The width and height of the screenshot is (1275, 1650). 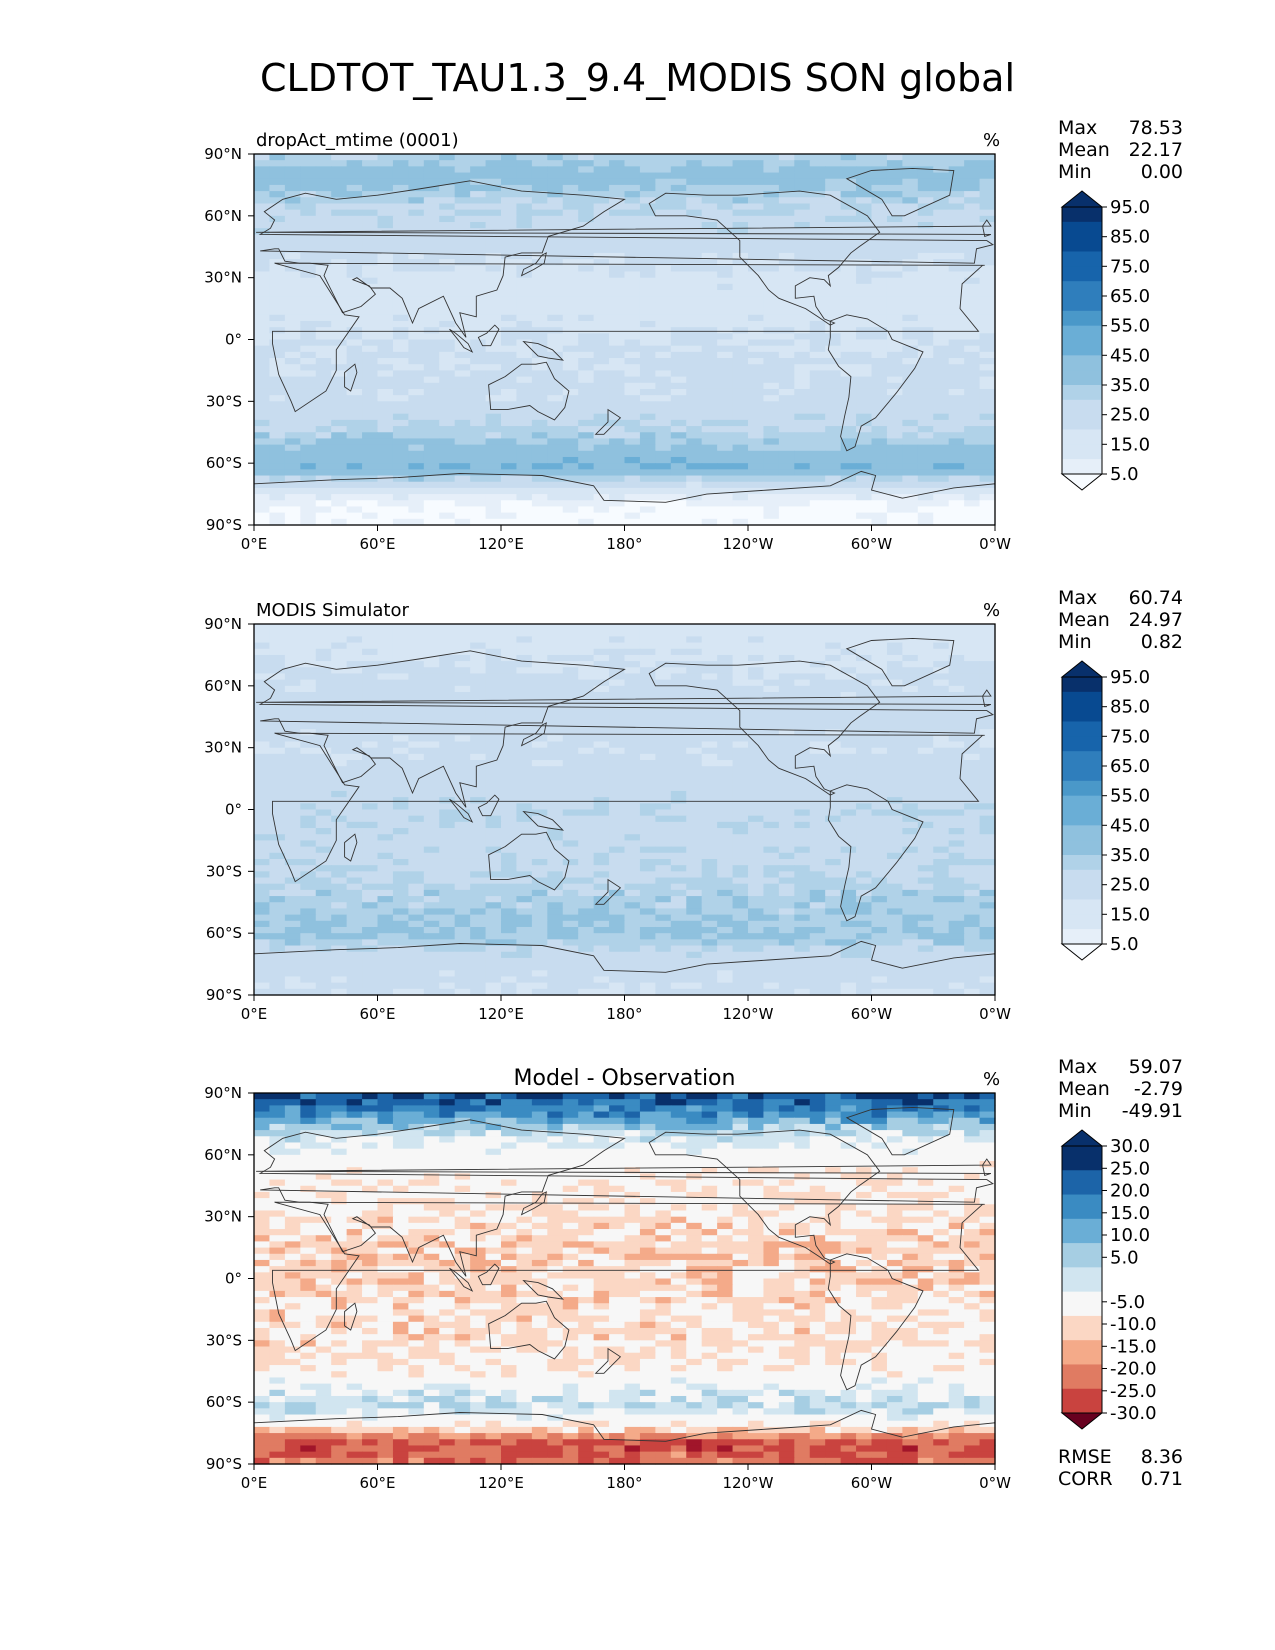 What do you see at coordinates (991, 140) in the screenshot?
I see `panel-units: %` at bounding box center [991, 140].